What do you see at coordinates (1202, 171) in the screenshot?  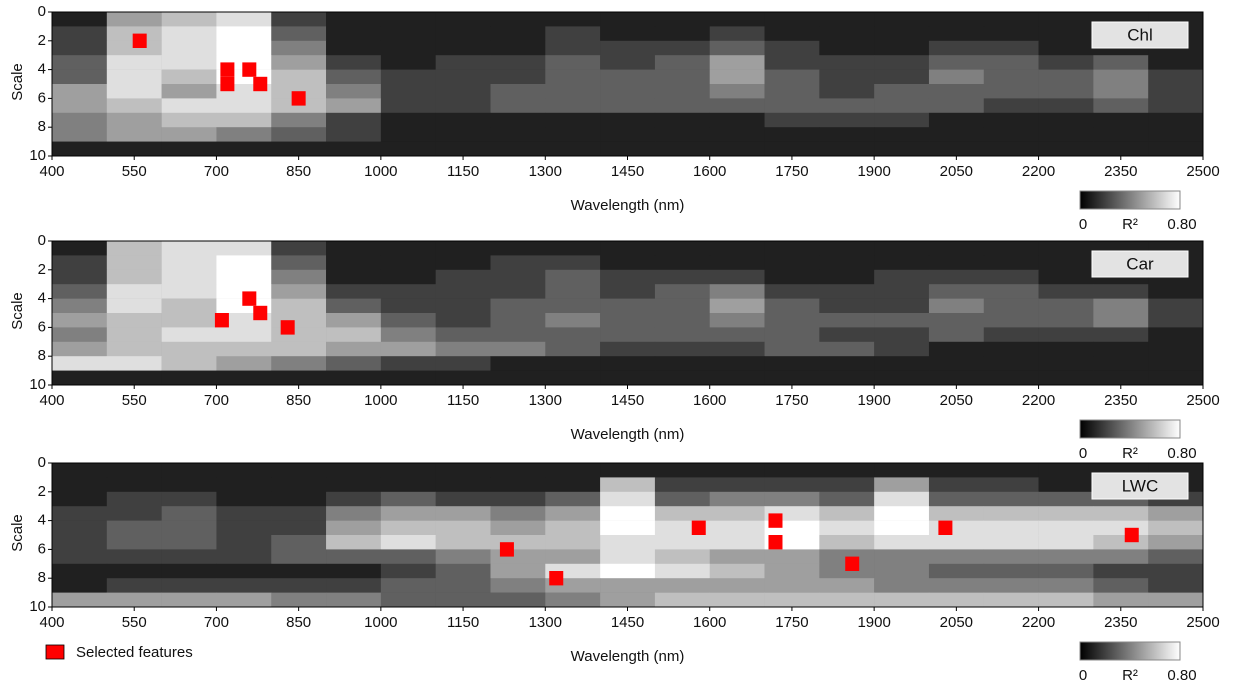 I see `x-tick-label: 2500` at bounding box center [1202, 171].